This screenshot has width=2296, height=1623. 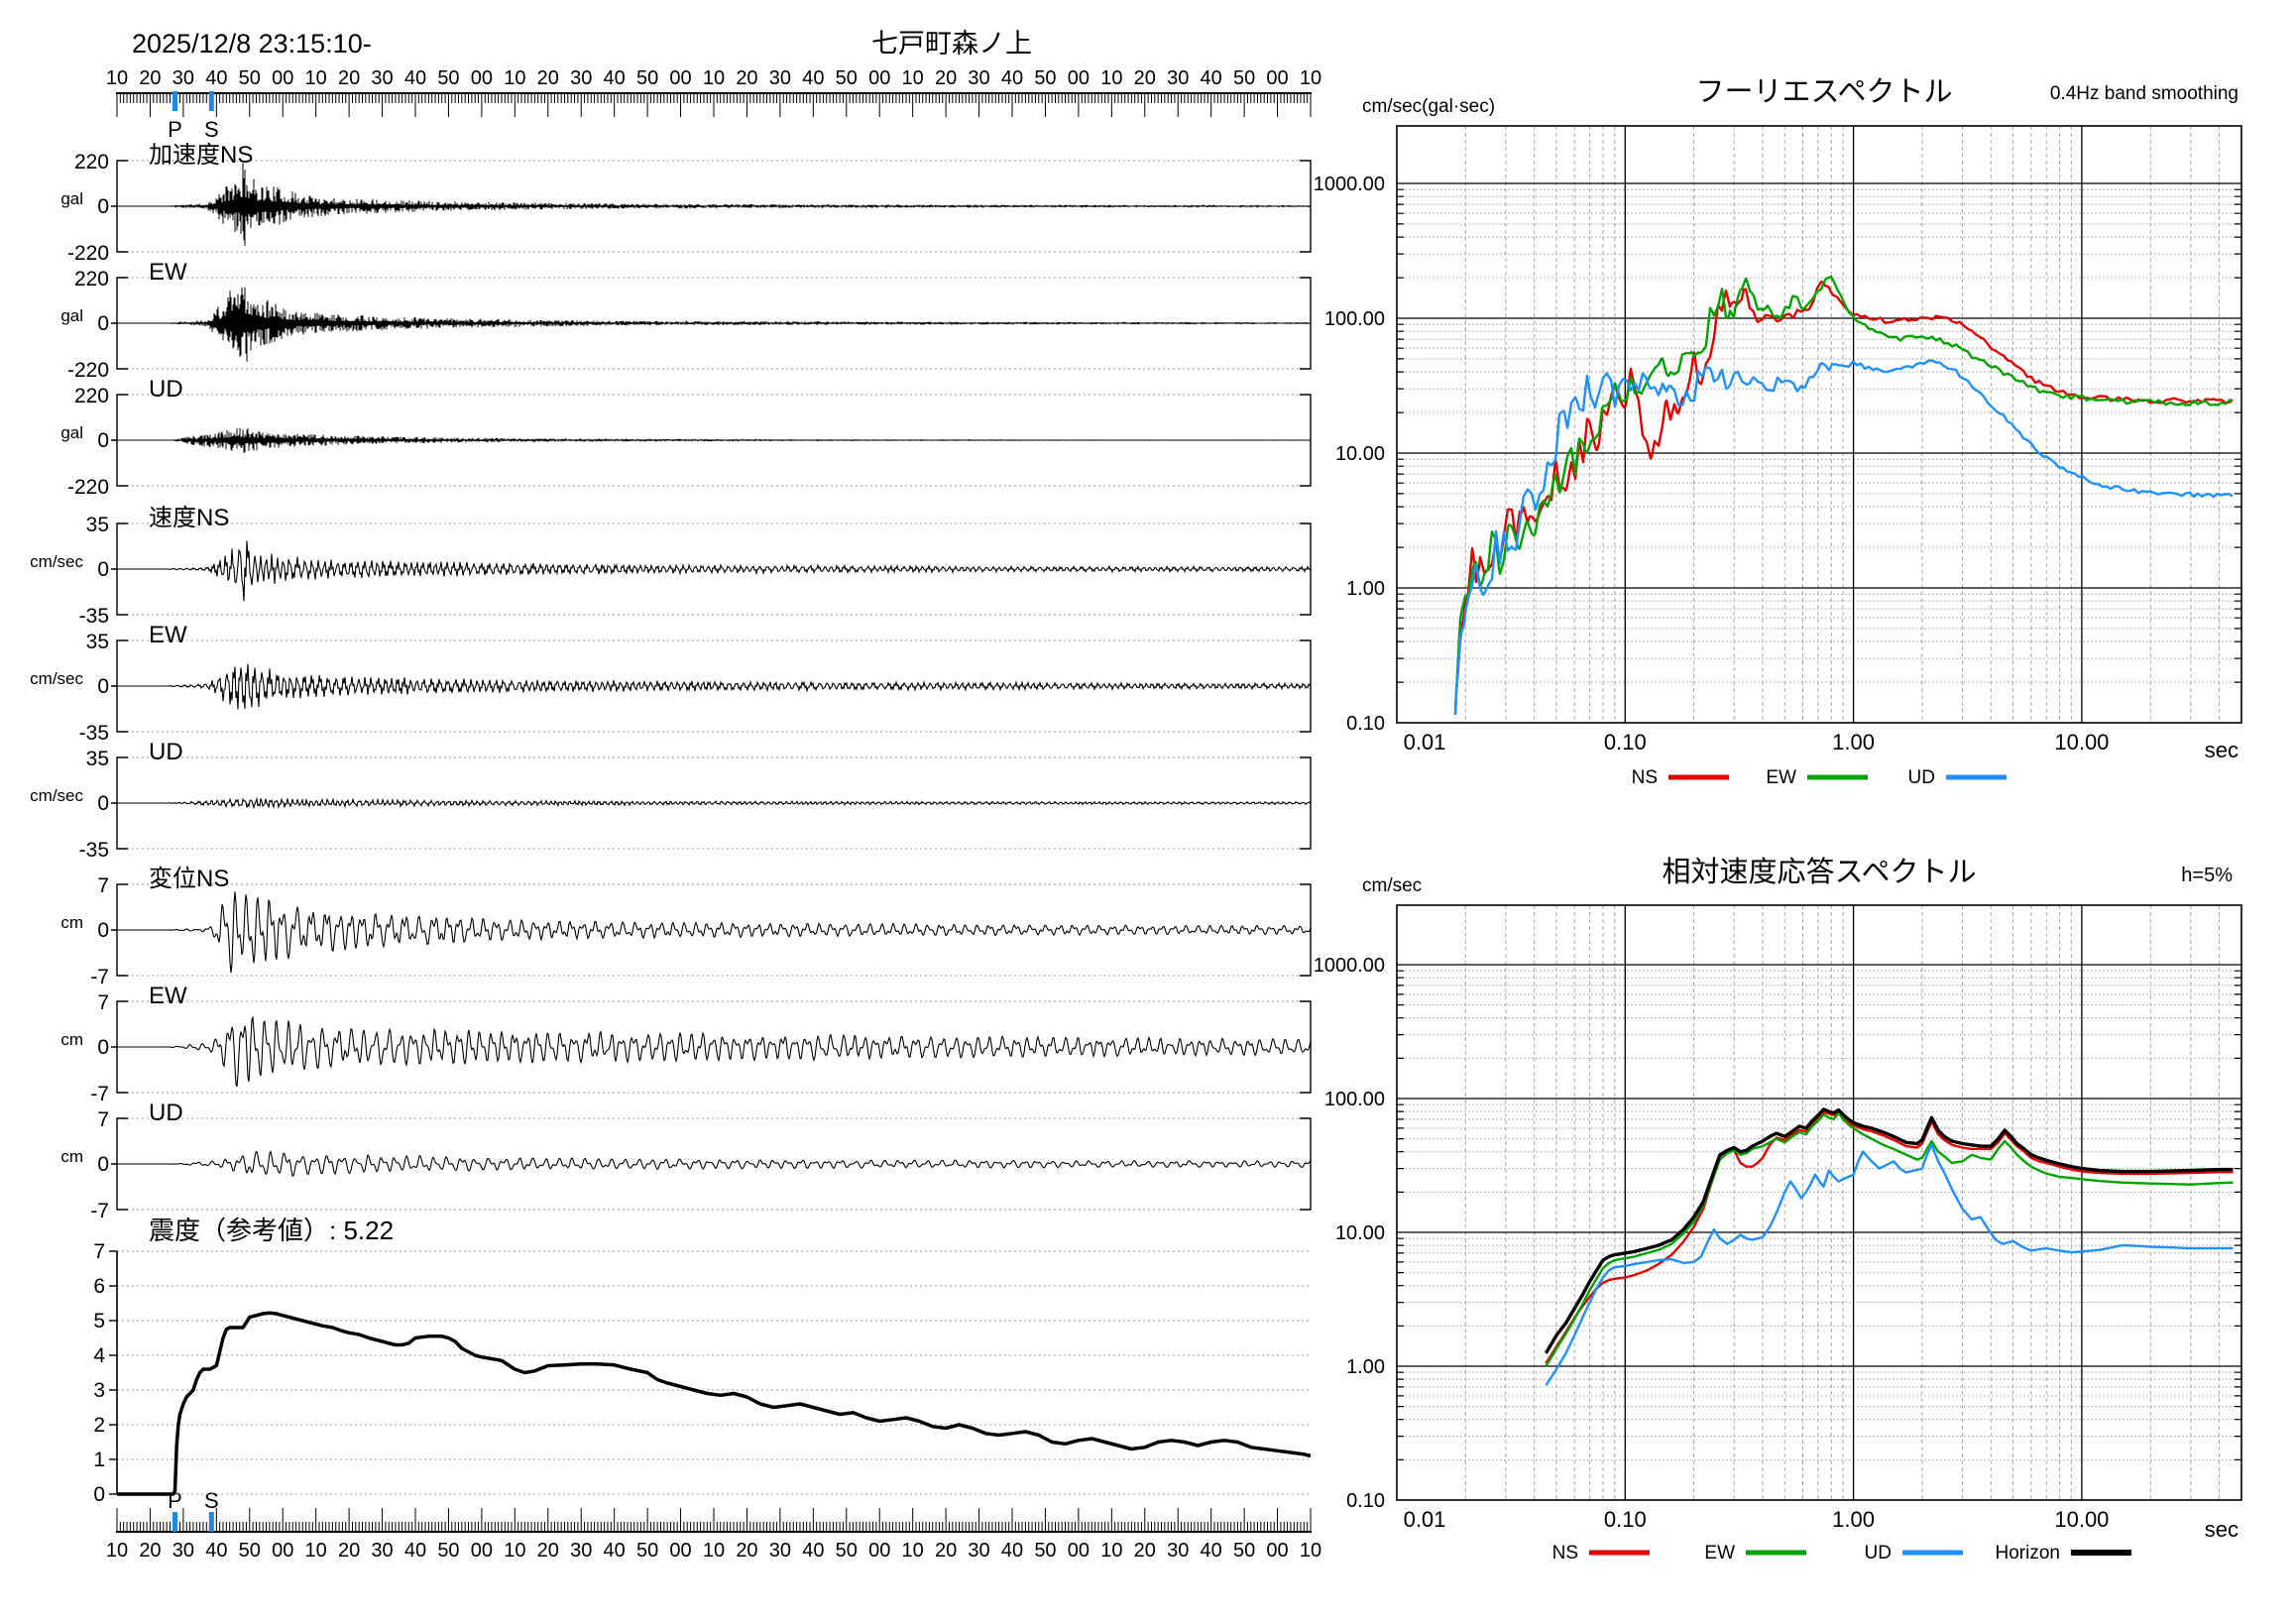 What do you see at coordinates (1889, 1230) in the screenshot?
I see `series-horizon` at bounding box center [1889, 1230].